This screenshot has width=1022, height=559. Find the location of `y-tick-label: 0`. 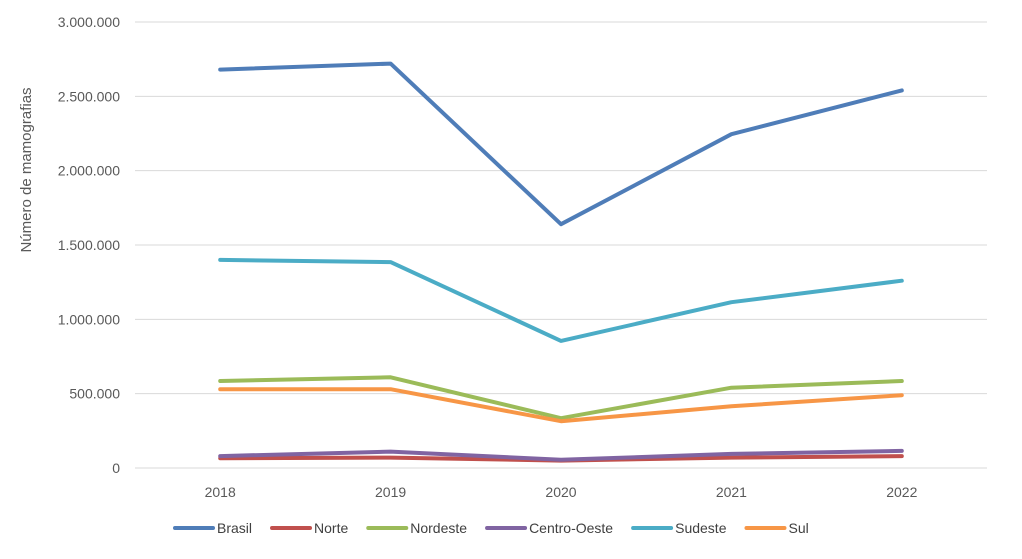

y-tick-label: 0 is located at coordinates (116, 468).